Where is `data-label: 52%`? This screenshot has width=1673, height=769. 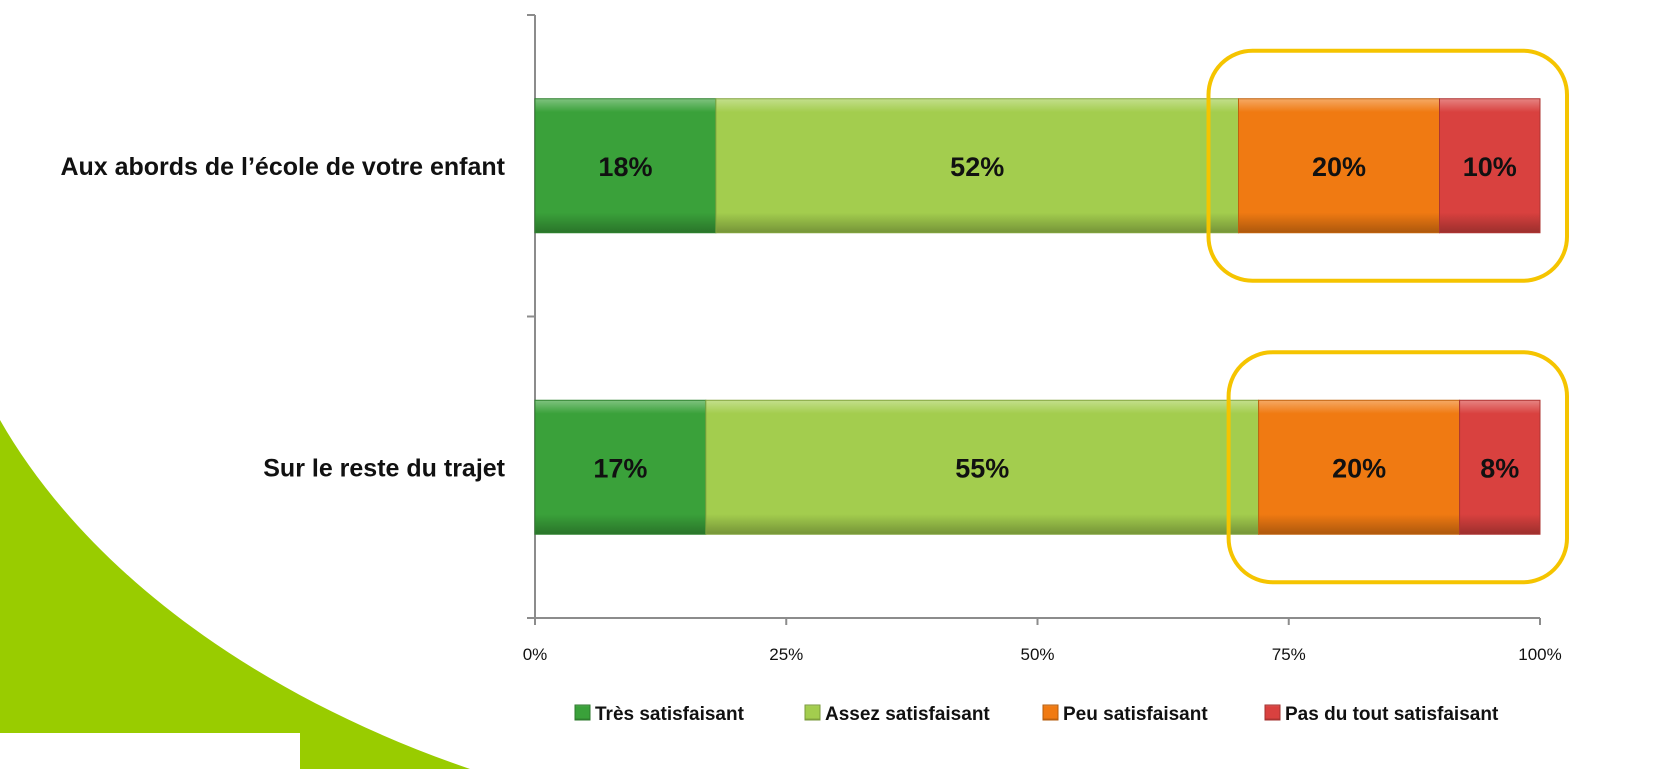
data-label: 52% is located at coordinates (977, 167).